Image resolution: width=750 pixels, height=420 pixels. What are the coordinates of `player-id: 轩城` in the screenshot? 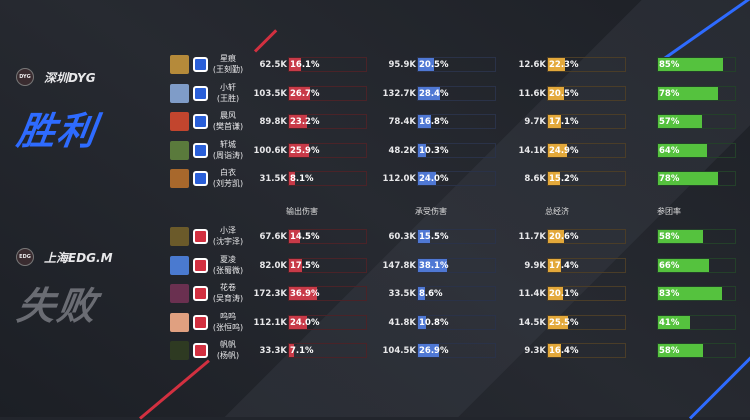 It's located at (228, 144).